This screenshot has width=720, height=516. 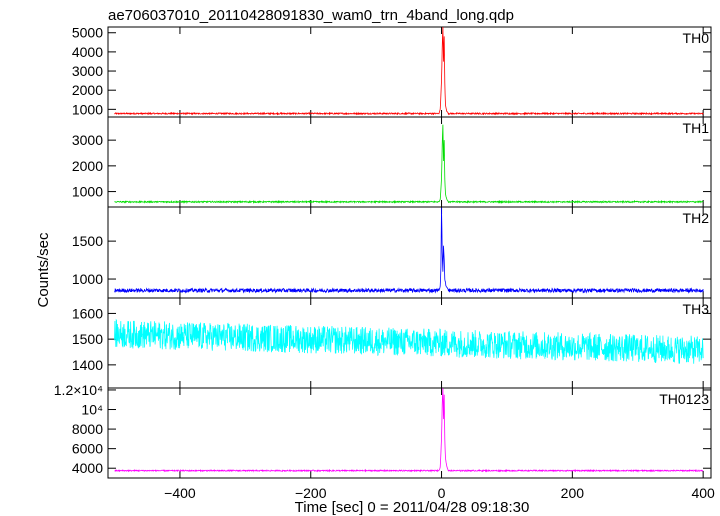 I want to click on y-tick-label: 1600, so click(x=87, y=313).